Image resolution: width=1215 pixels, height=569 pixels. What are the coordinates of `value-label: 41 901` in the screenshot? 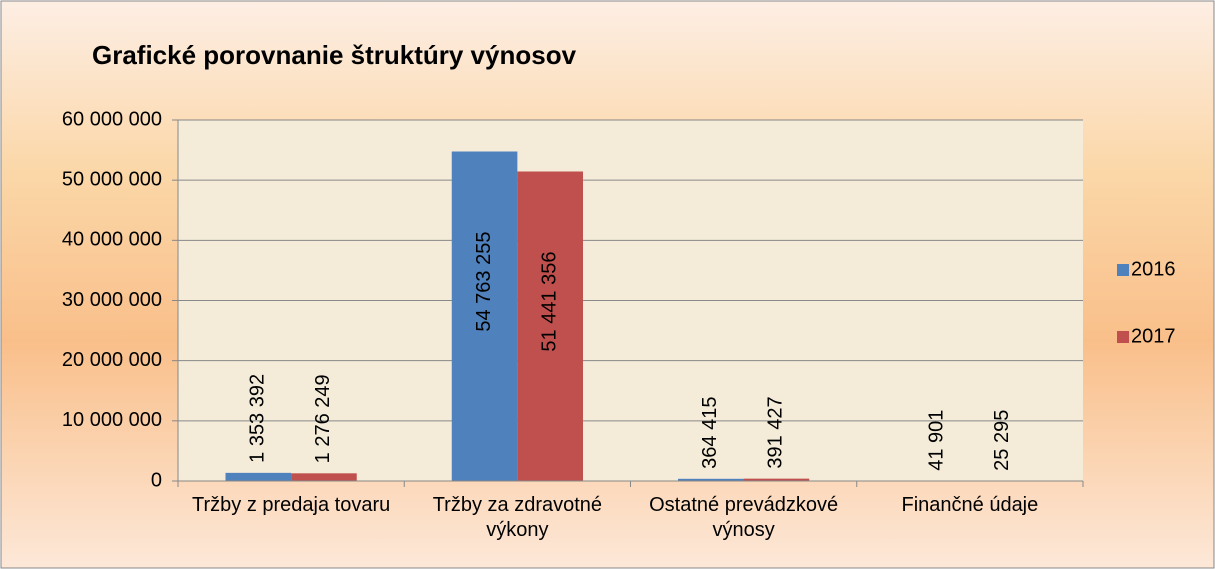 It's located at (936, 440).